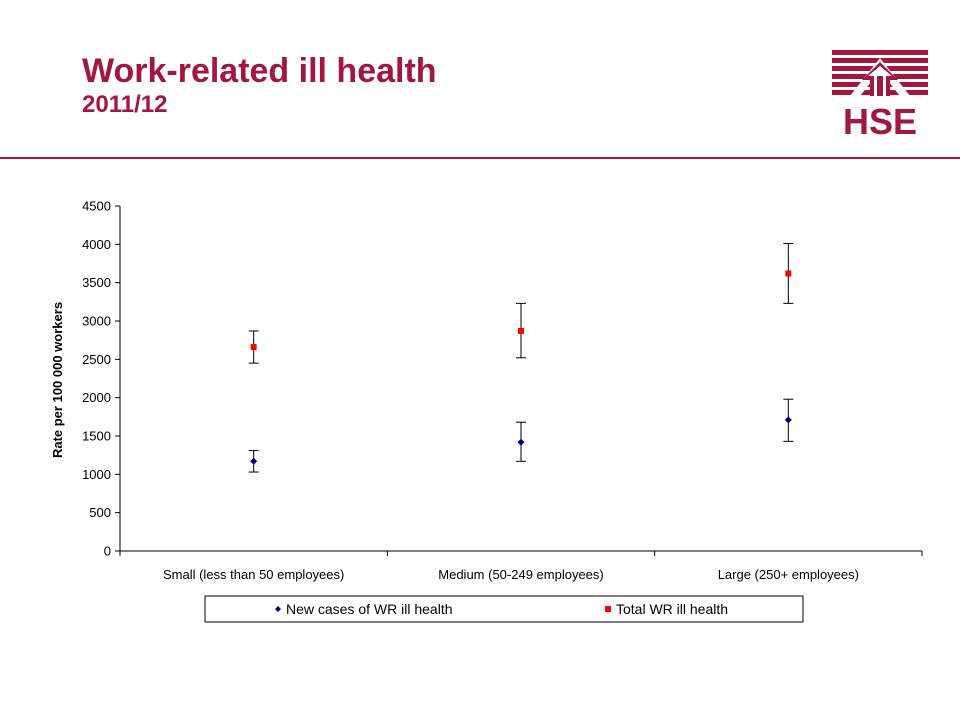  What do you see at coordinates (278, 609) in the screenshot?
I see `legend-marker-diamond-icon` at bounding box center [278, 609].